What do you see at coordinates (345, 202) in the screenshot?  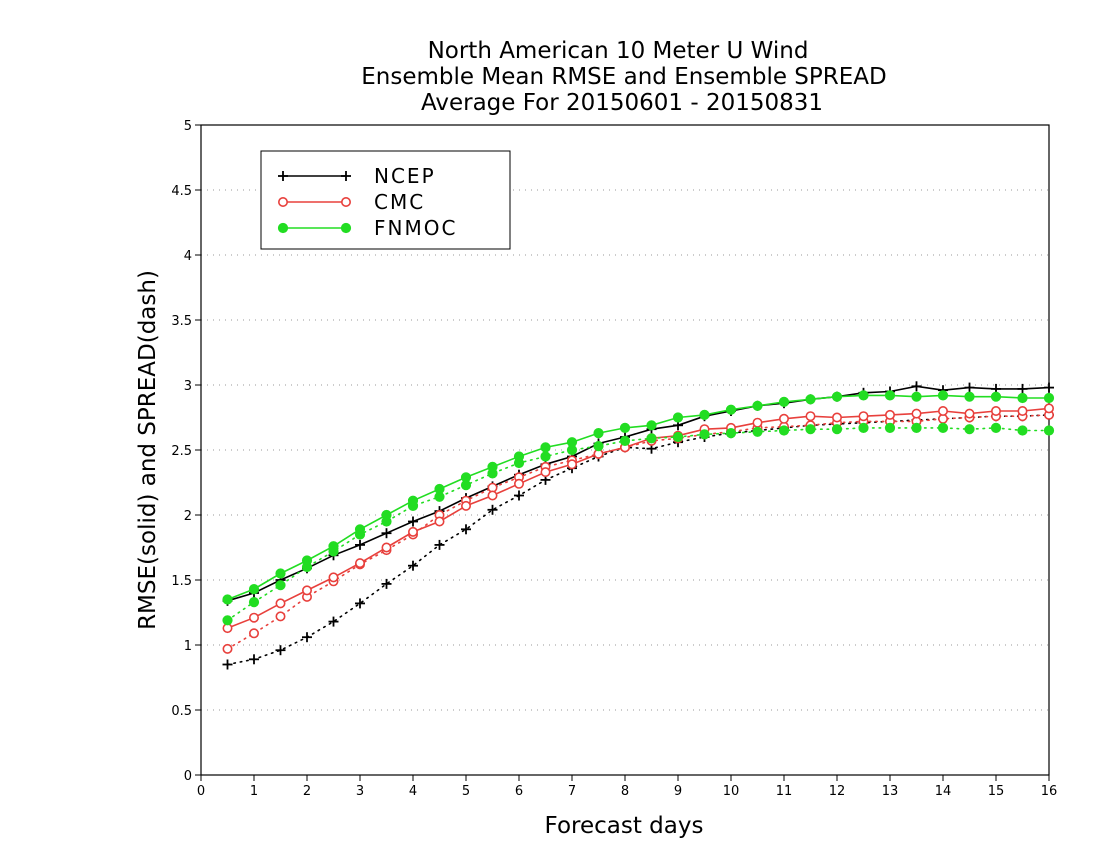 I see `legend-marker-right-cmc` at bounding box center [345, 202].